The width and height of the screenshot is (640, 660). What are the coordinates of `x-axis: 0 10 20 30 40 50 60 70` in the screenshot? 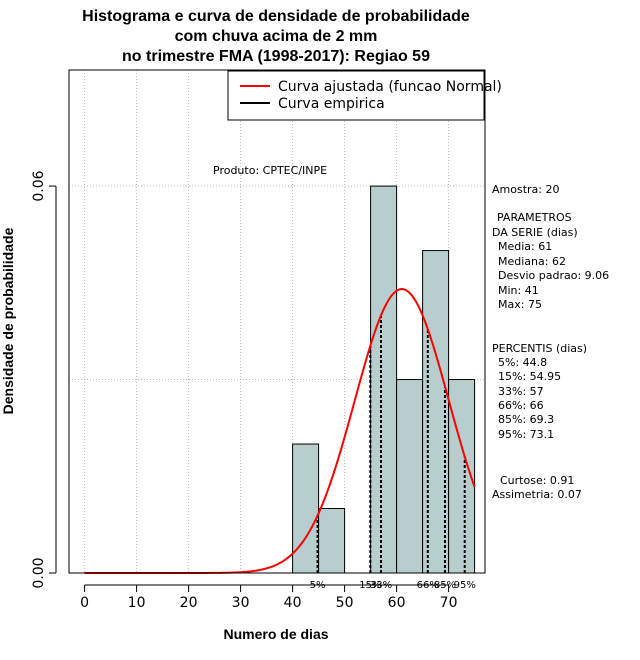 It's located at (269, 597).